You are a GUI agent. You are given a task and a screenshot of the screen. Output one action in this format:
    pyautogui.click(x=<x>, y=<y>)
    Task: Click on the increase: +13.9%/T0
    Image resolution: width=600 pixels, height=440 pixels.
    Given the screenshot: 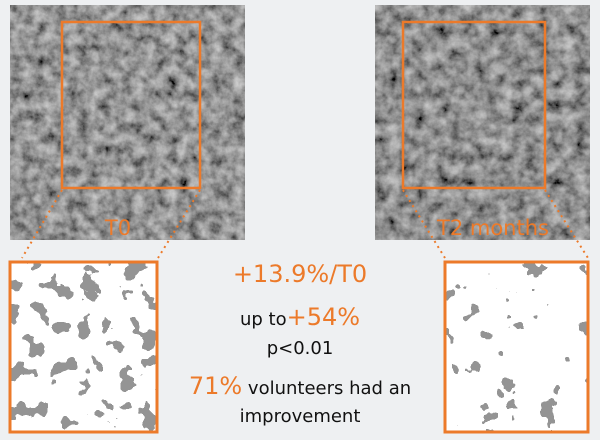 What is the action you would take?
    pyautogui.click(x=300, y=274)
    